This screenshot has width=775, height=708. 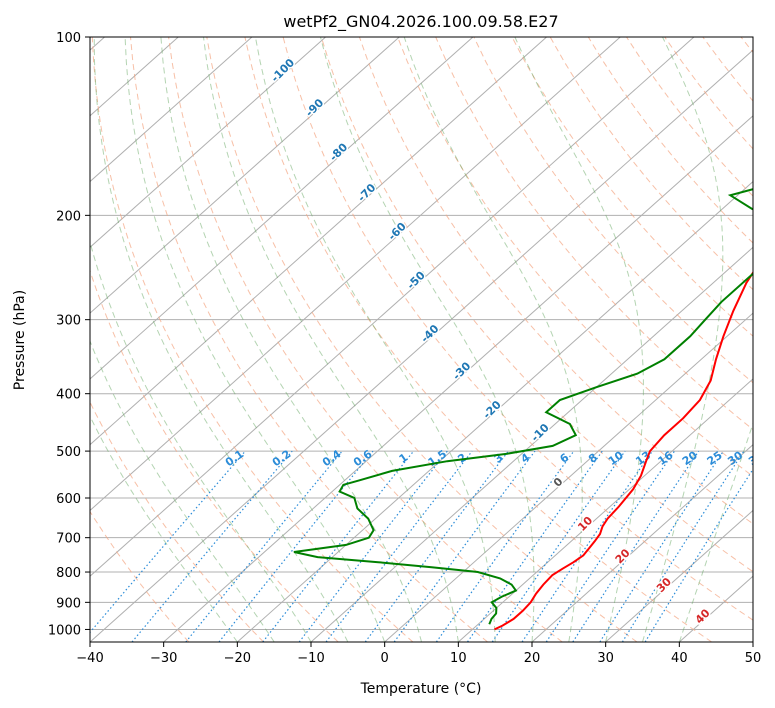 What do you see at coordinates (237, 658) in the screenshot?
I see `x-tick-label: −20` at bounding box center [237, 658].